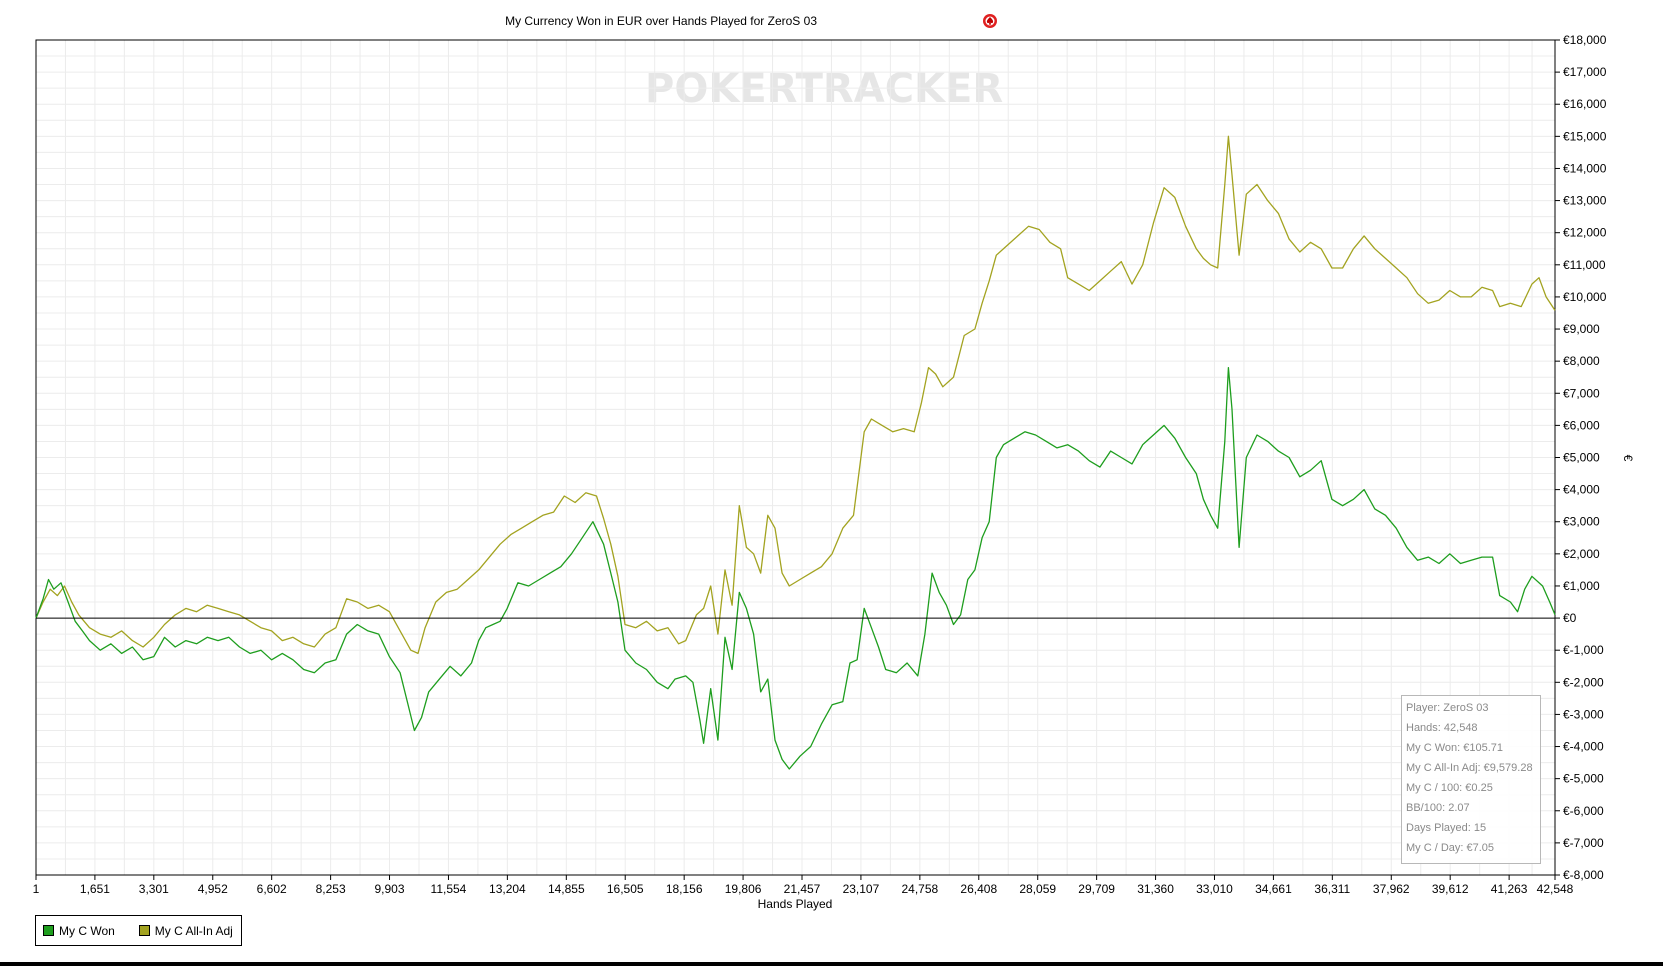  Describe the element at coordinates (1455, 748) in the screenshot. I see `stat-won: My C Won: €105.71` at that location.